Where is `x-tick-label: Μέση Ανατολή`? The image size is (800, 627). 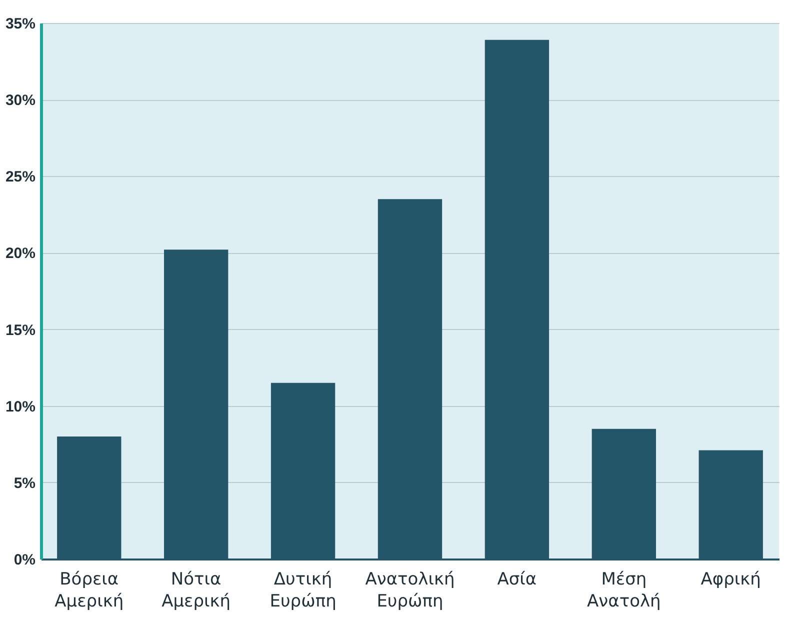 x-tick-label: Μέση Ανατολή is located at coordinates (624, 591).